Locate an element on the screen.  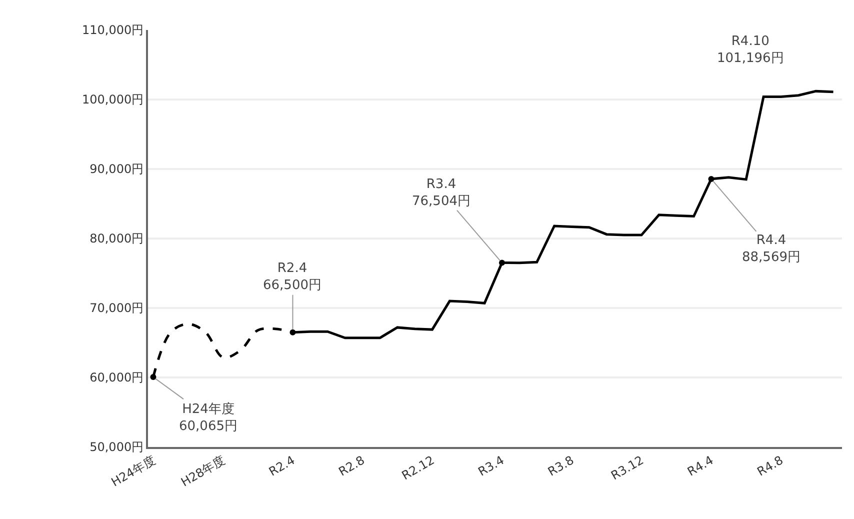
x-tick-label: R3.8 is located at coordinates (560, 466).